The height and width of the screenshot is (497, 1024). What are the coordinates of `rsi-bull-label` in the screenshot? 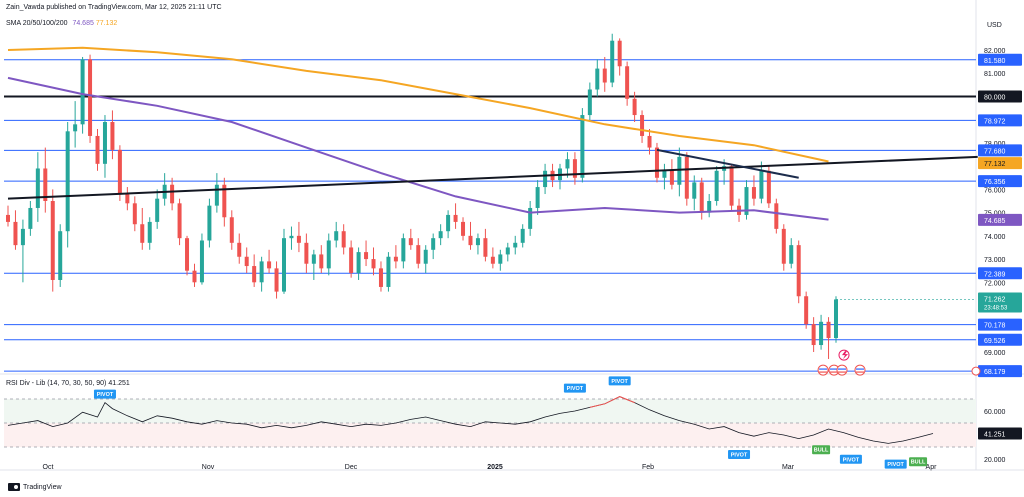 It's located at (821, 450).